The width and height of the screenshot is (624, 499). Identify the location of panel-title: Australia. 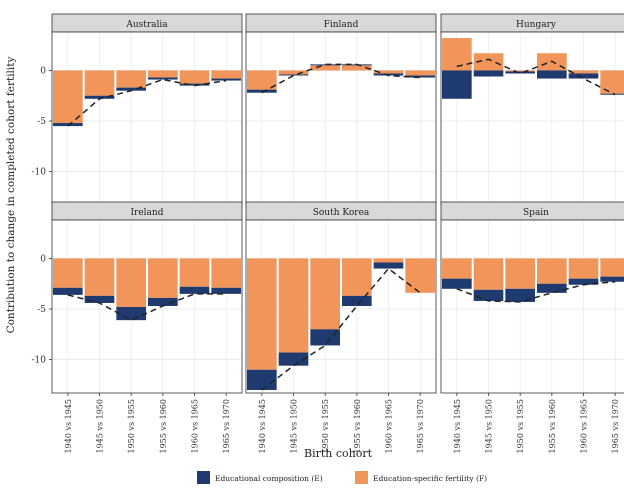
(146, 25).